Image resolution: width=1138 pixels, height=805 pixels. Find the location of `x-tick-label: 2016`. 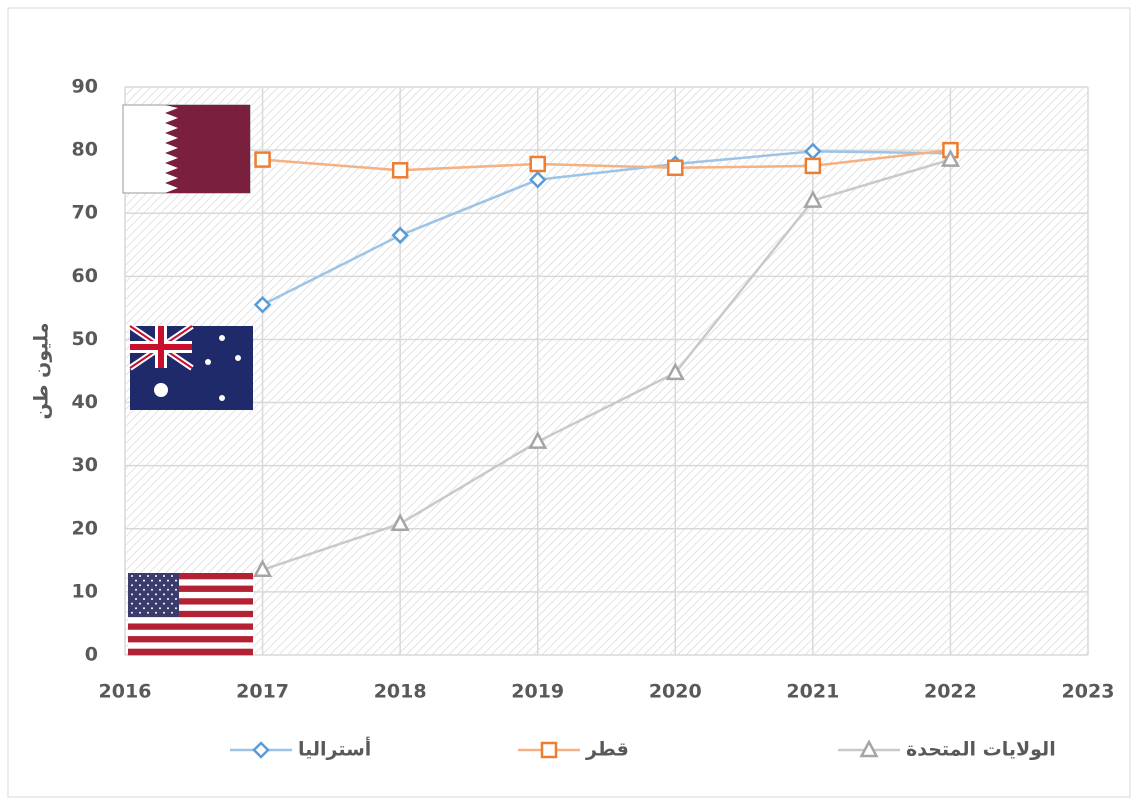

x-tick-label: 2016 is located at coordinates (125, 692).